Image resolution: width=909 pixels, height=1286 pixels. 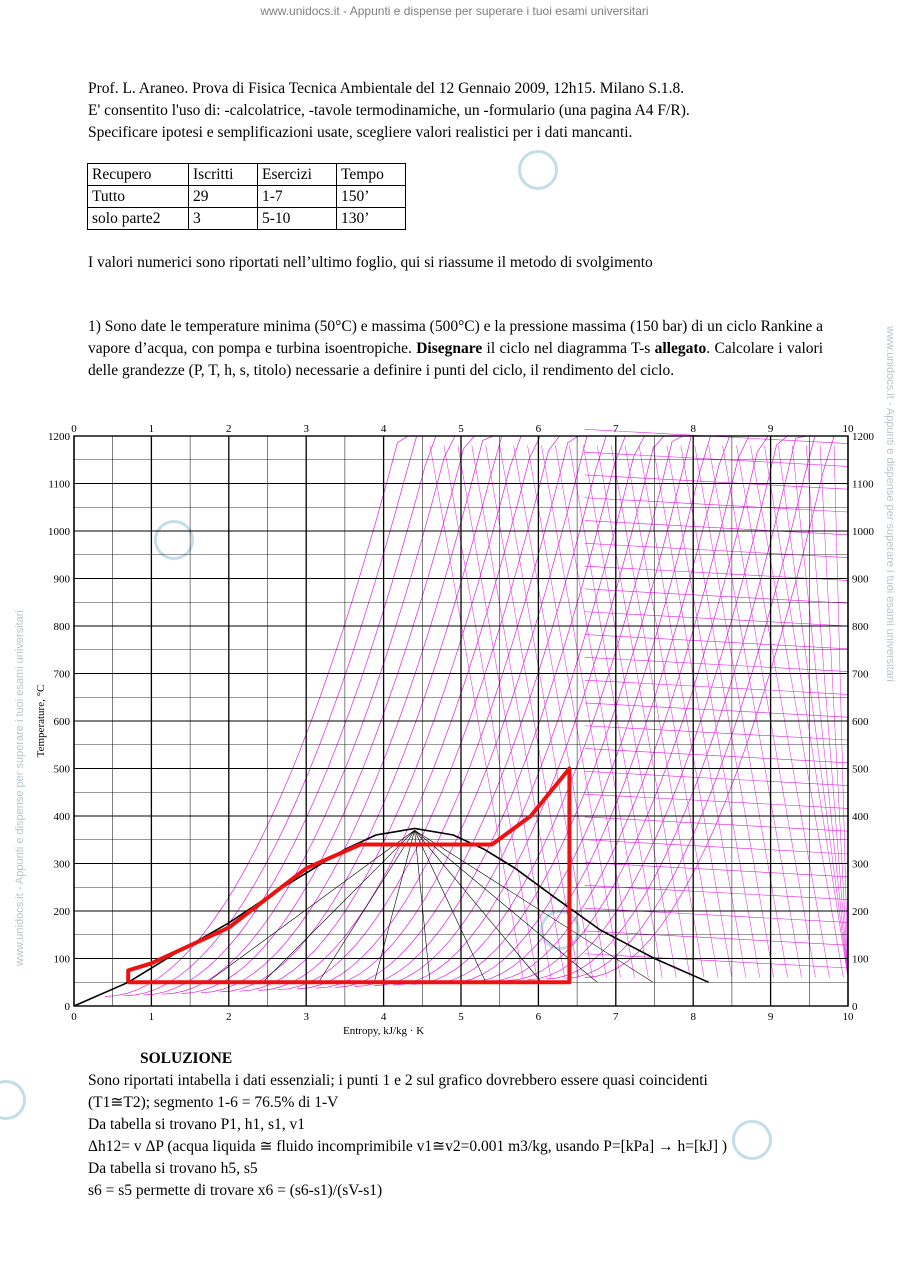 I want to click on y-tick-label-left: 500, so click(x=62, y=770).